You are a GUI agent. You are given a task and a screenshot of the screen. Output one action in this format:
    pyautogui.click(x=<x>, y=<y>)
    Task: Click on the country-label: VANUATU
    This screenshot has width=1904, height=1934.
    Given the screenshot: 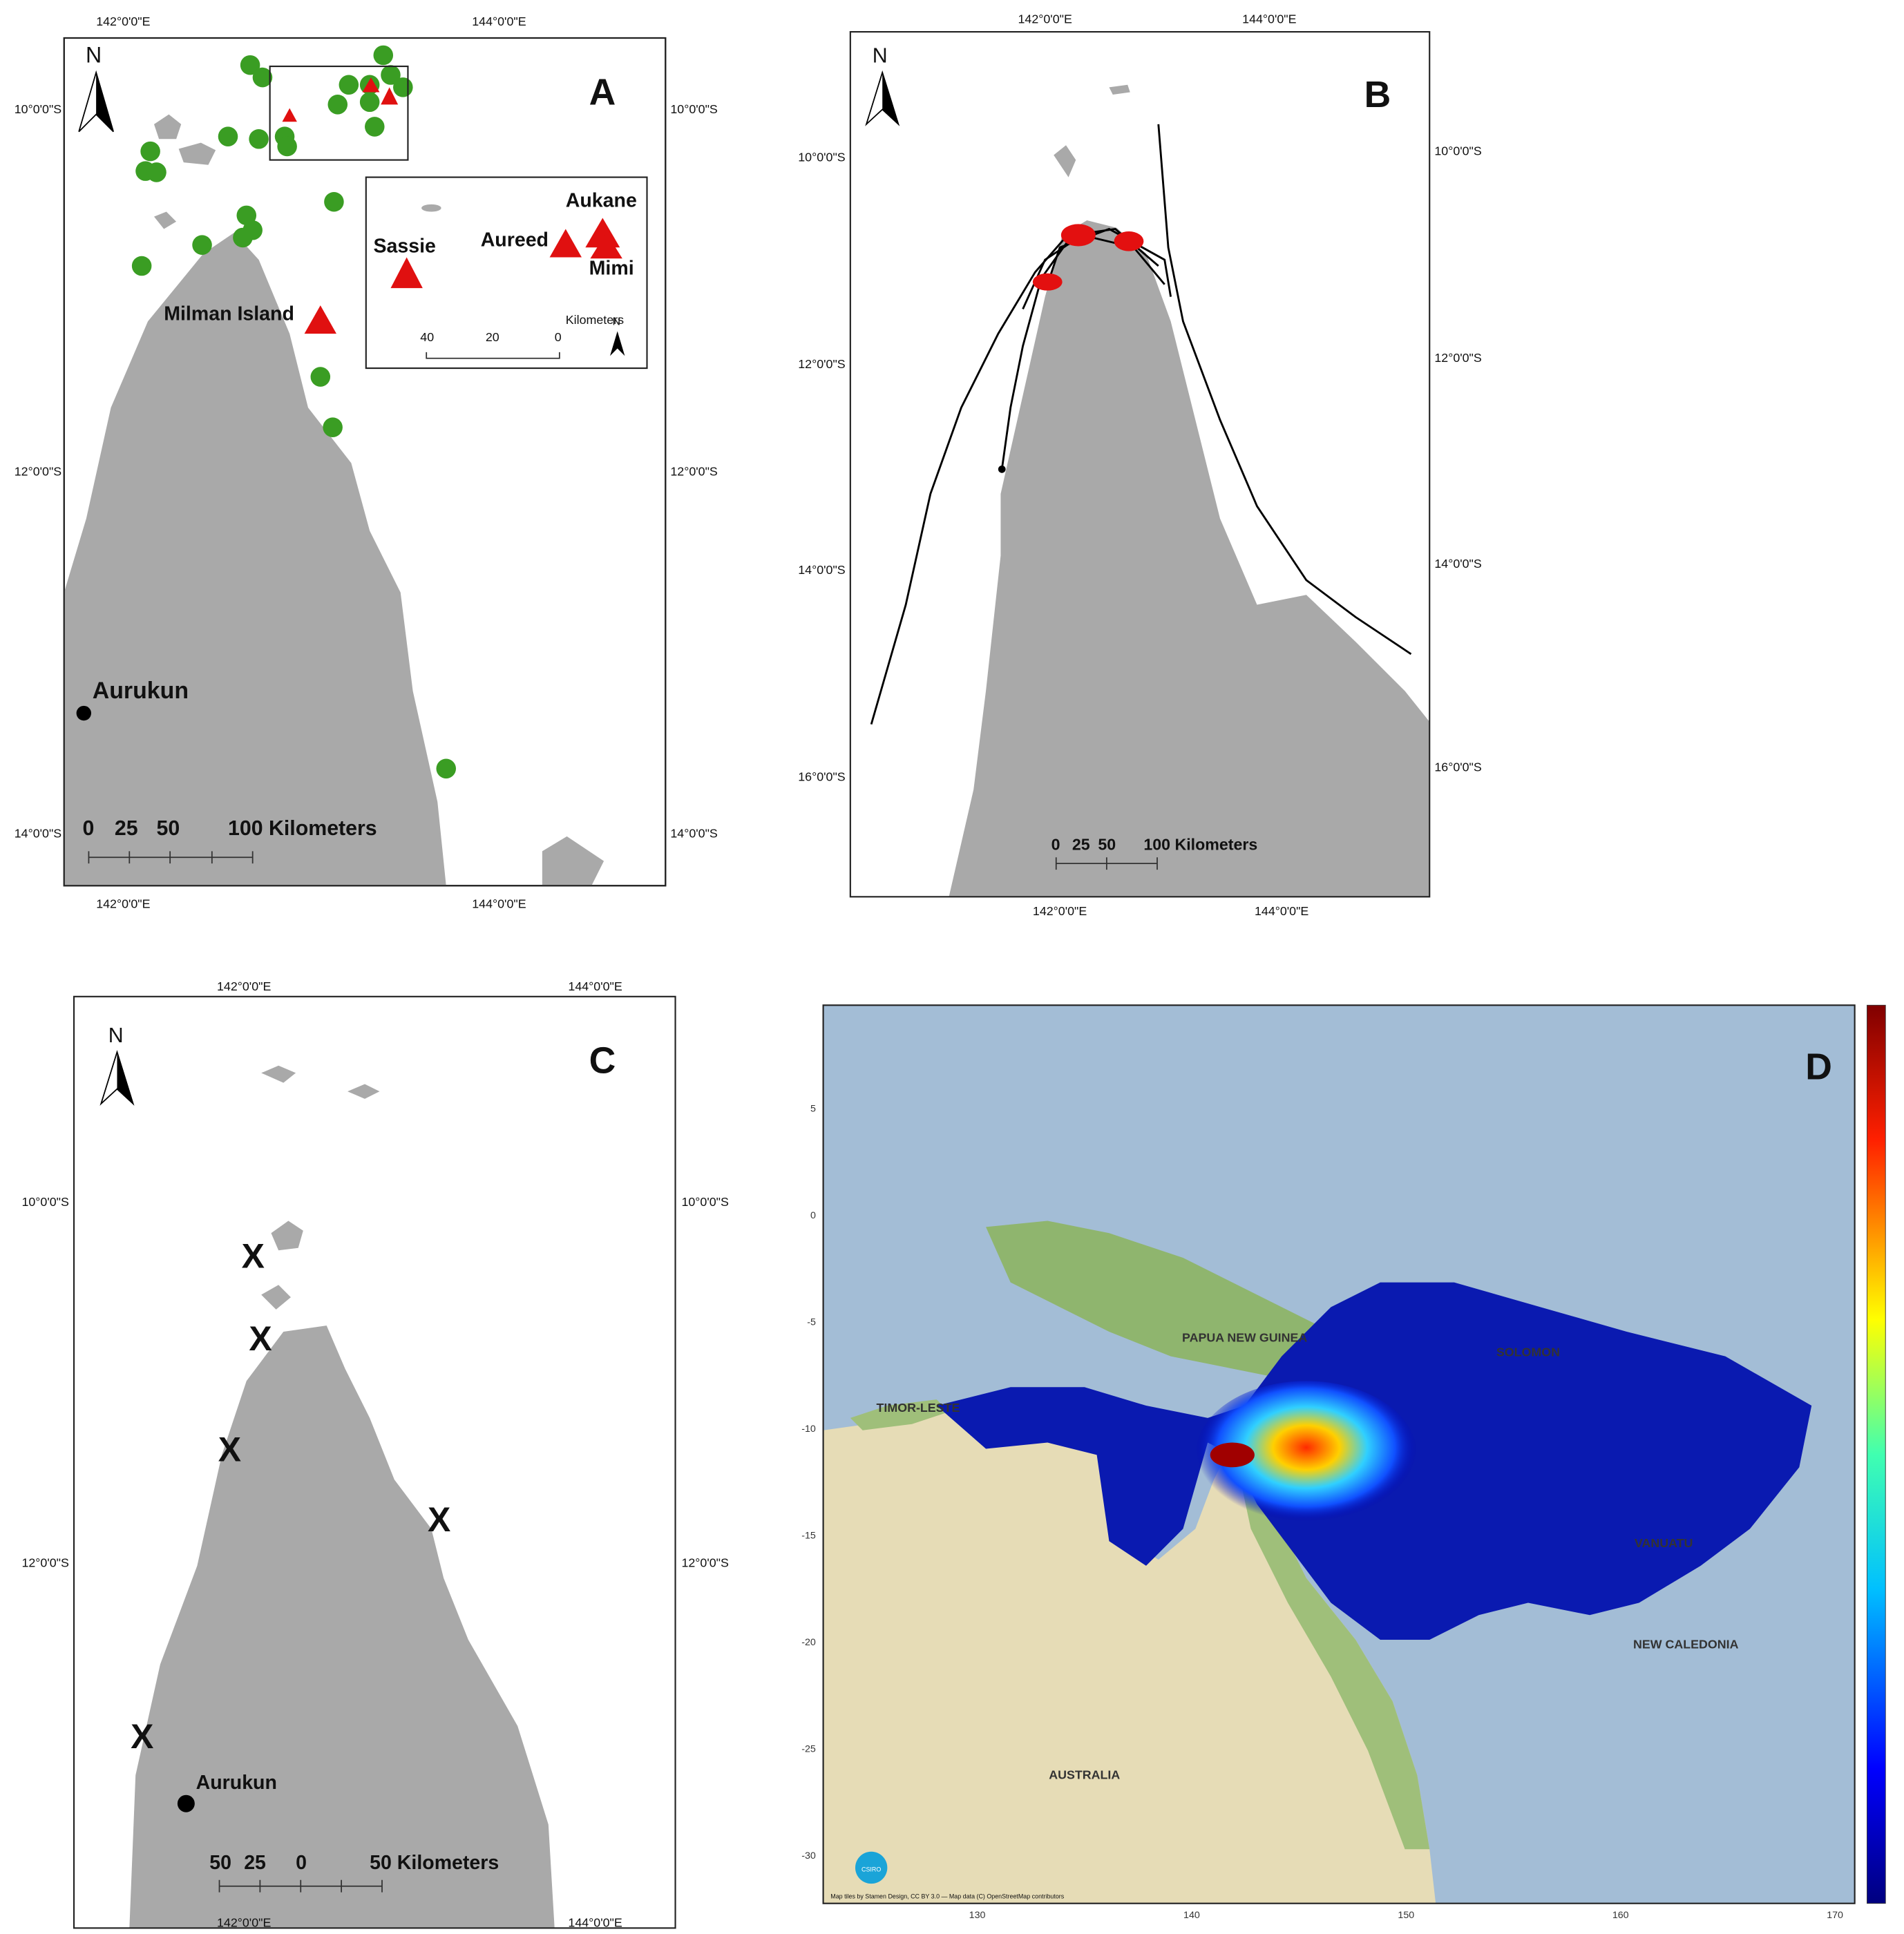 What is the action you would take?
    pyautogui.click(x=1664, y=1543)
    